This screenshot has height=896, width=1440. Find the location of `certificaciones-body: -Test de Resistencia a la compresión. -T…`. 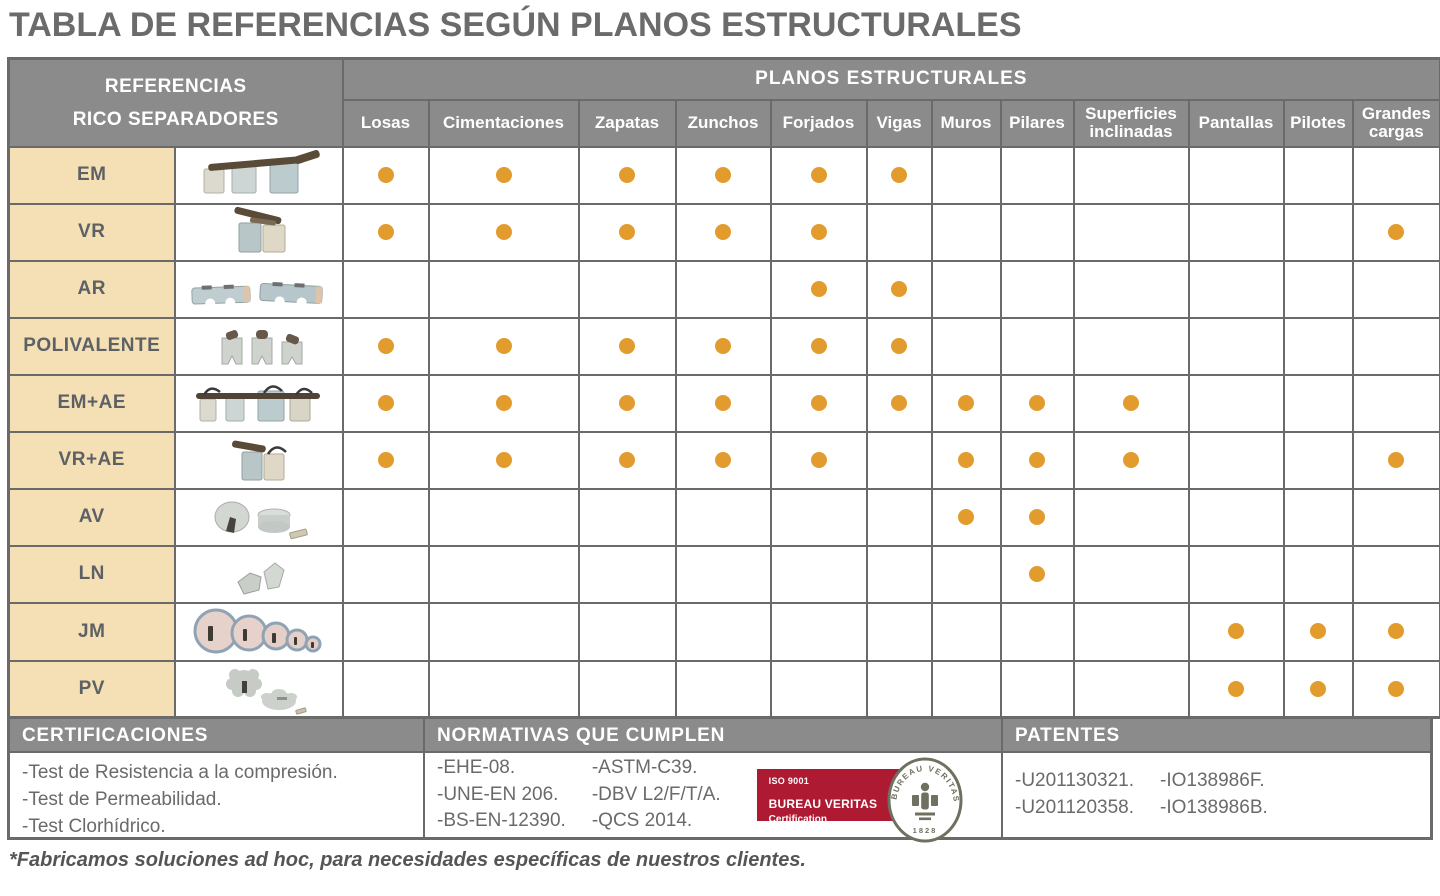

certificaciones-body: -Test de Resistencia a la compresión. -T… is located at coordinates (216, 795).